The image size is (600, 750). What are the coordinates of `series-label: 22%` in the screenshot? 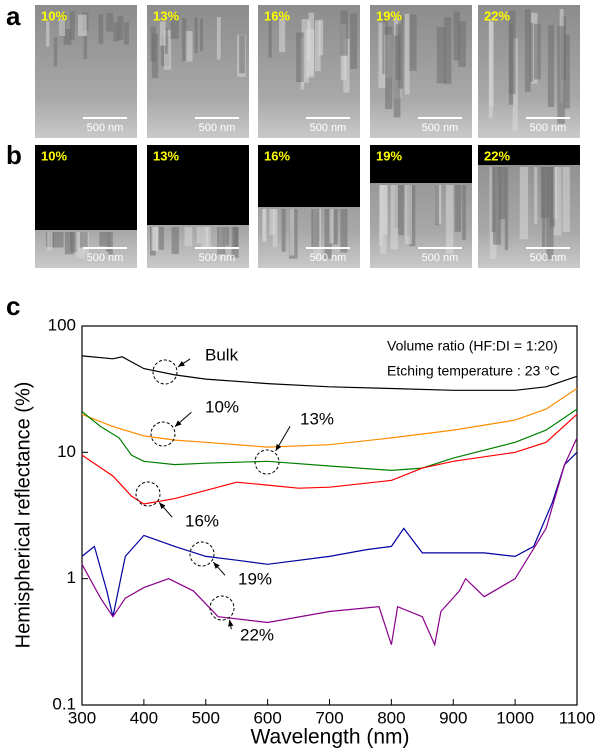 It's located at (257, 634).